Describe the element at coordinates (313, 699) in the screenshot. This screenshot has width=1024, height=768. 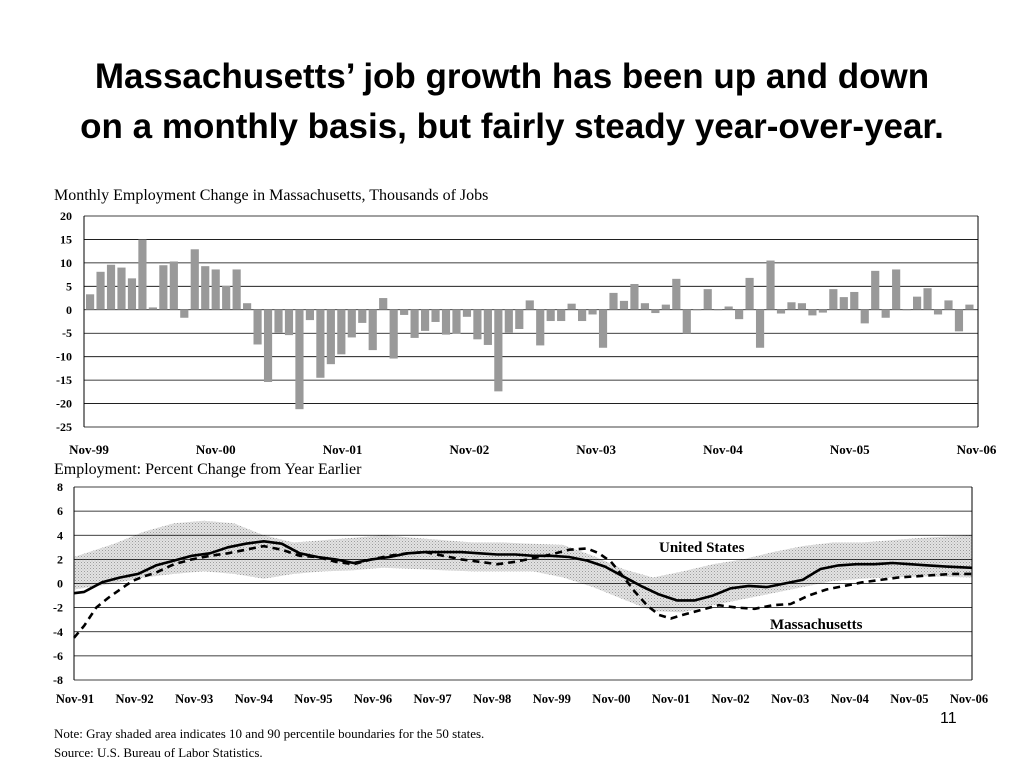
I see `x-tick-label: Nov-95` at that location.